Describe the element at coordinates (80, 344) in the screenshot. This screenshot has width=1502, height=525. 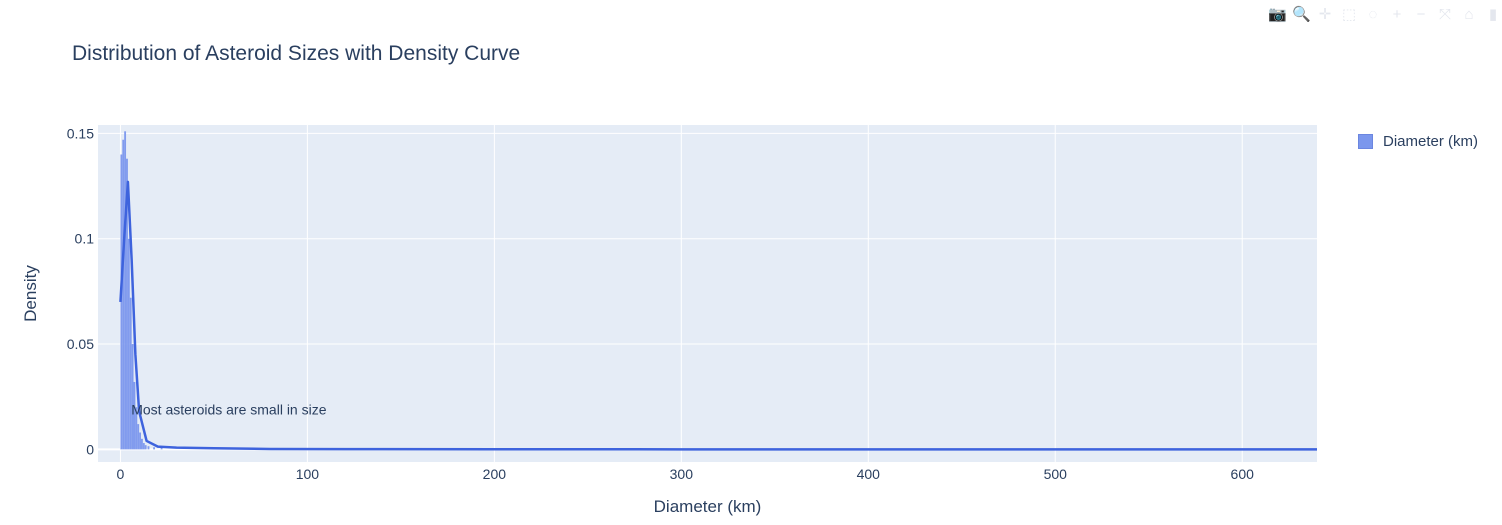
I see `y-tick-label: 0.05` at that location.